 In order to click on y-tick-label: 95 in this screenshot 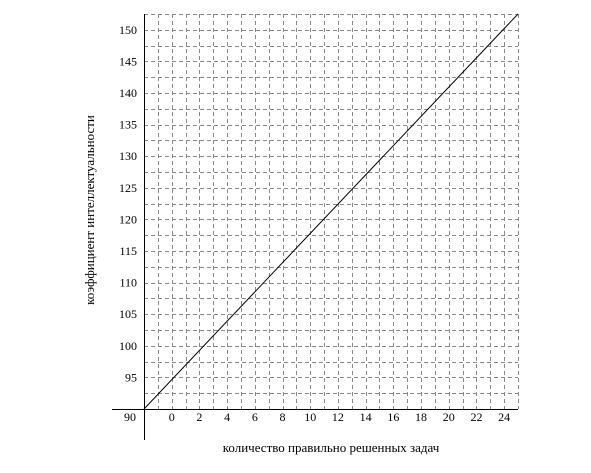, I will do `click(131, 377)`.